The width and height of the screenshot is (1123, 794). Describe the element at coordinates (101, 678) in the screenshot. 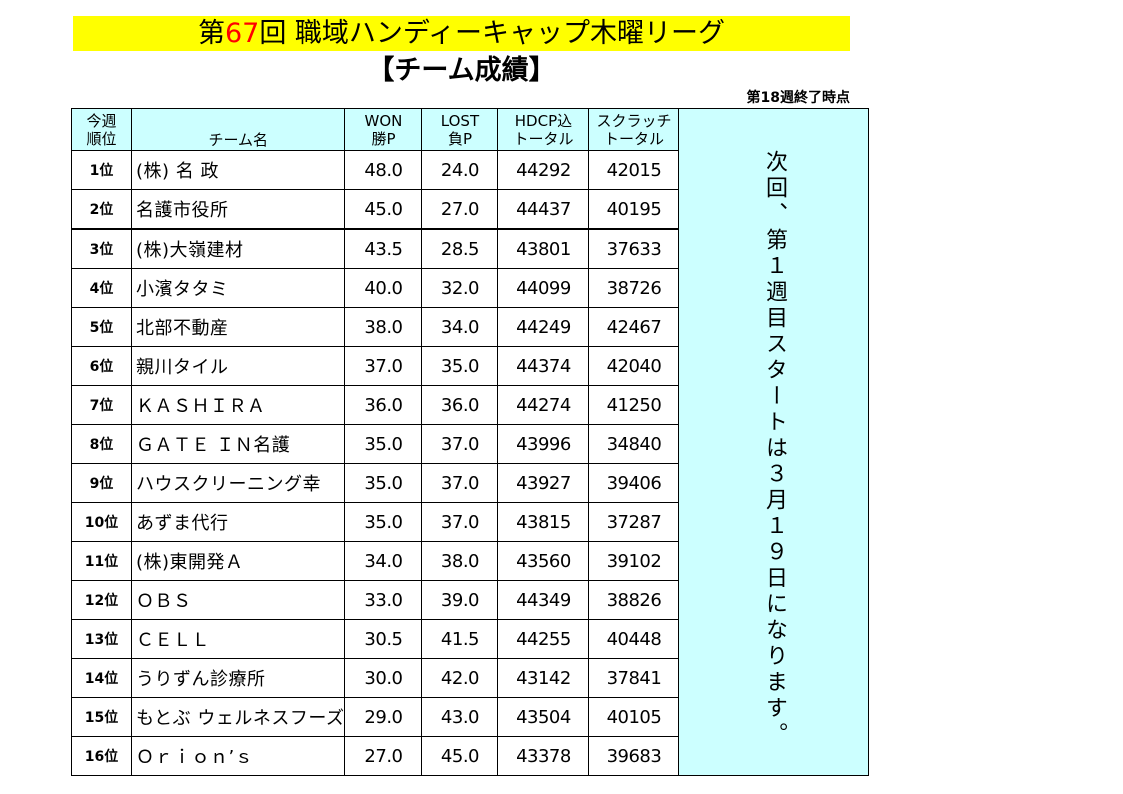

I see `rank-cell: 14位` at that location.